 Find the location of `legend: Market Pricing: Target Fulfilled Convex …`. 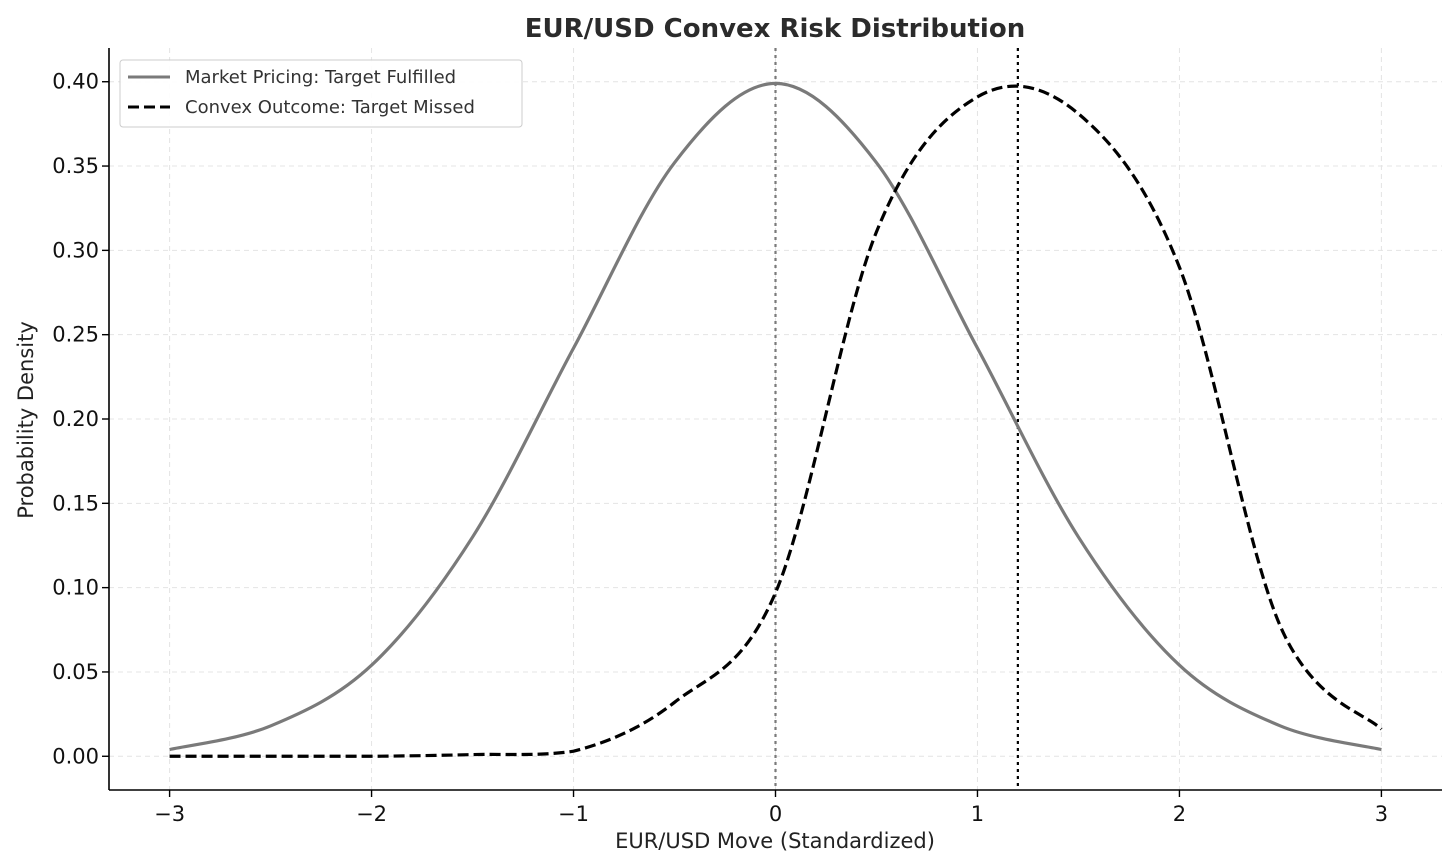

legend: Market Pricing: Target Fulfilled Convex … is located at coordinates (321, 93).